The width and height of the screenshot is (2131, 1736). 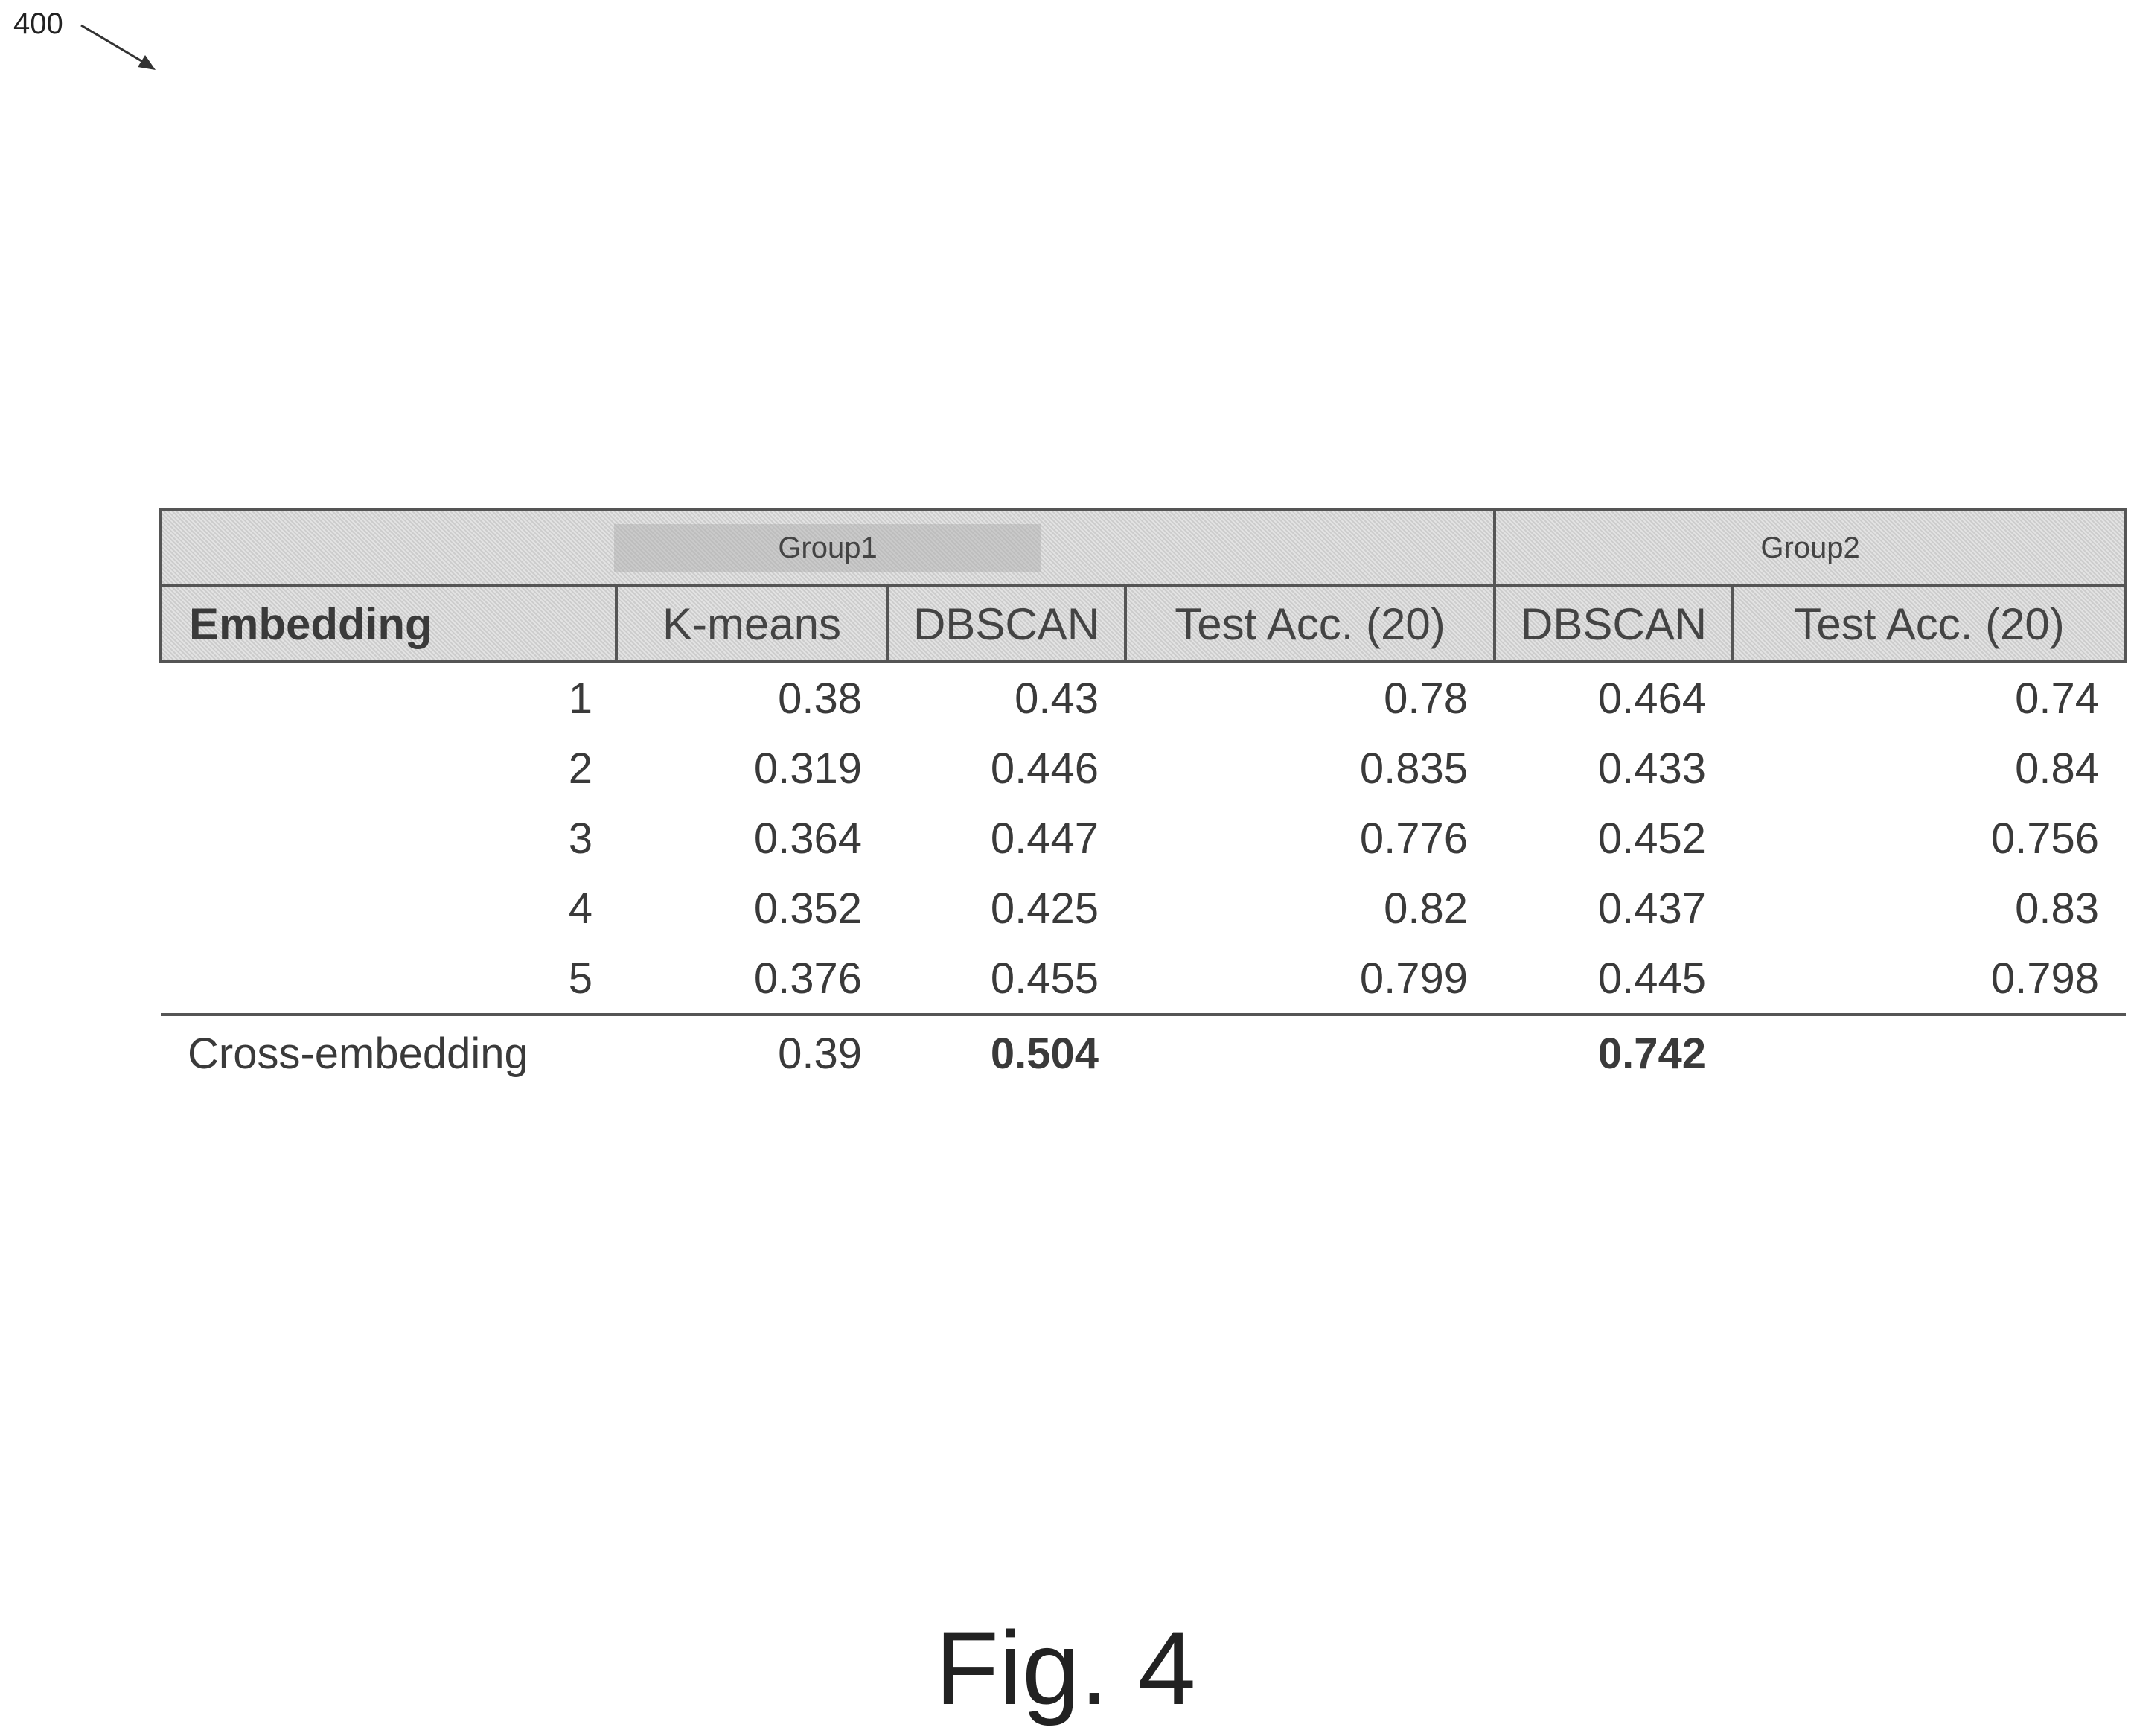 I want to click on header-group1-dbscan: DBSCAN, so click(x=1006, y=623).